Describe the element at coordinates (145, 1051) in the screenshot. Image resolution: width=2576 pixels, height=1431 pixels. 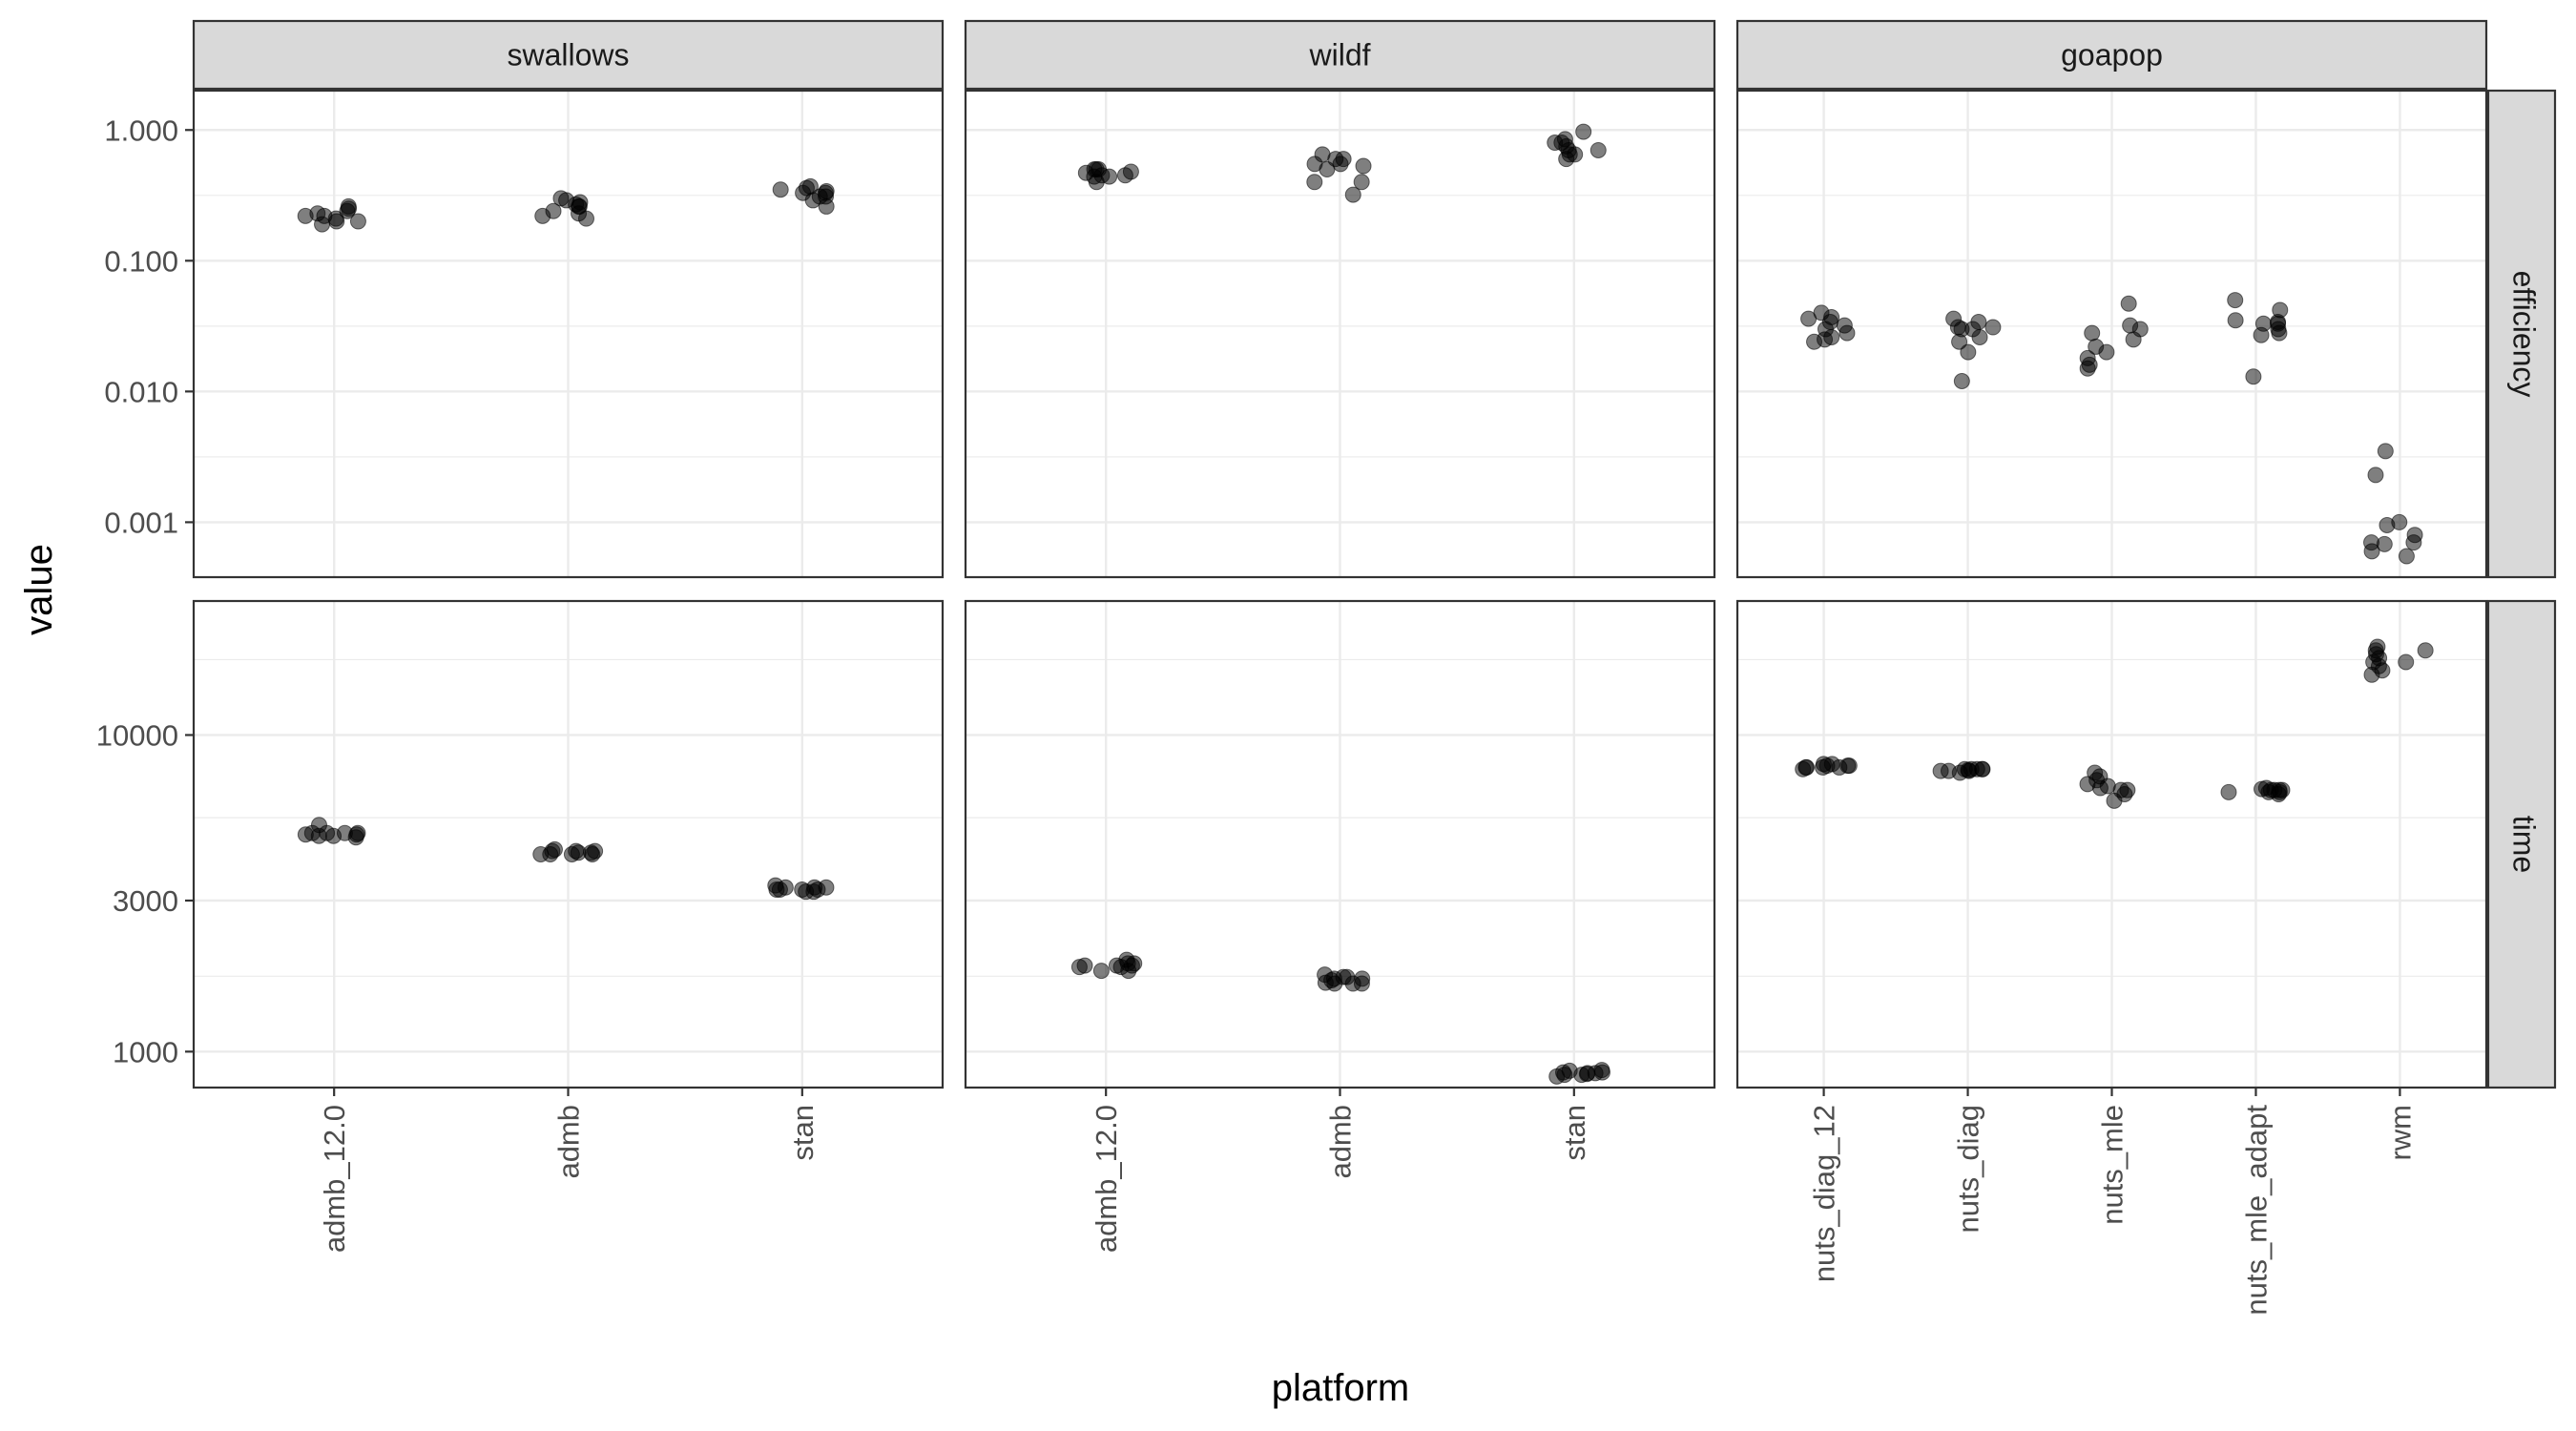
I see `y-tick-label: 1000` at that location.